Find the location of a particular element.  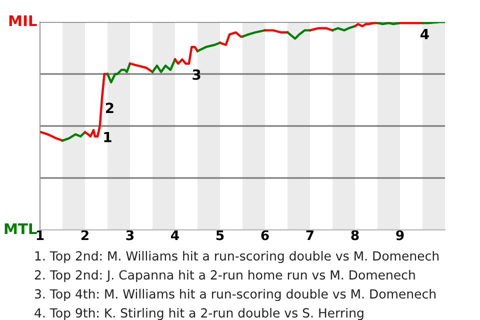

x-tick-label: 8 is located at coordinates (355, 235).